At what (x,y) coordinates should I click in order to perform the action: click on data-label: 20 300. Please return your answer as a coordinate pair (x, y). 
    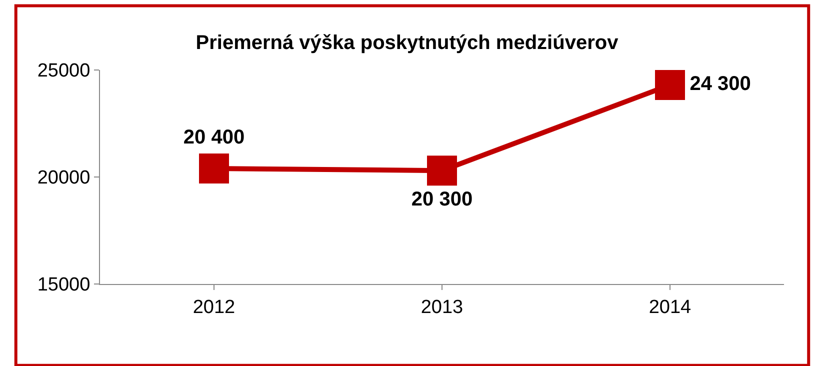
    Looking at the image, I should click on (442, 199).